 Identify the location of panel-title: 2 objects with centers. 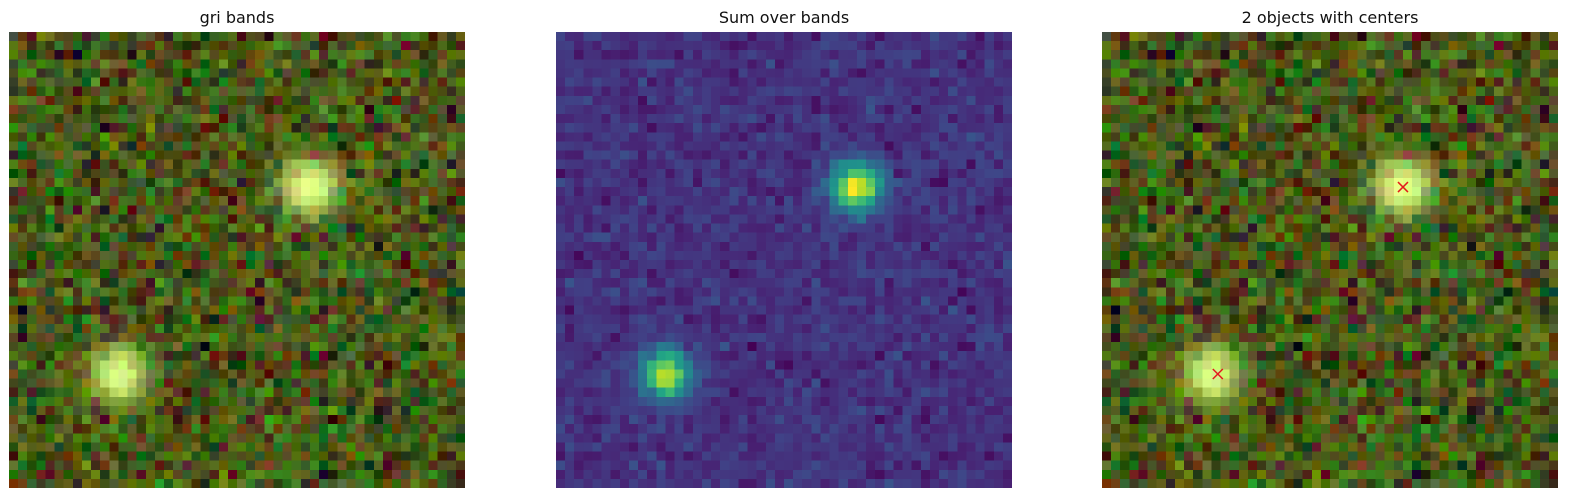
(1330, 17).